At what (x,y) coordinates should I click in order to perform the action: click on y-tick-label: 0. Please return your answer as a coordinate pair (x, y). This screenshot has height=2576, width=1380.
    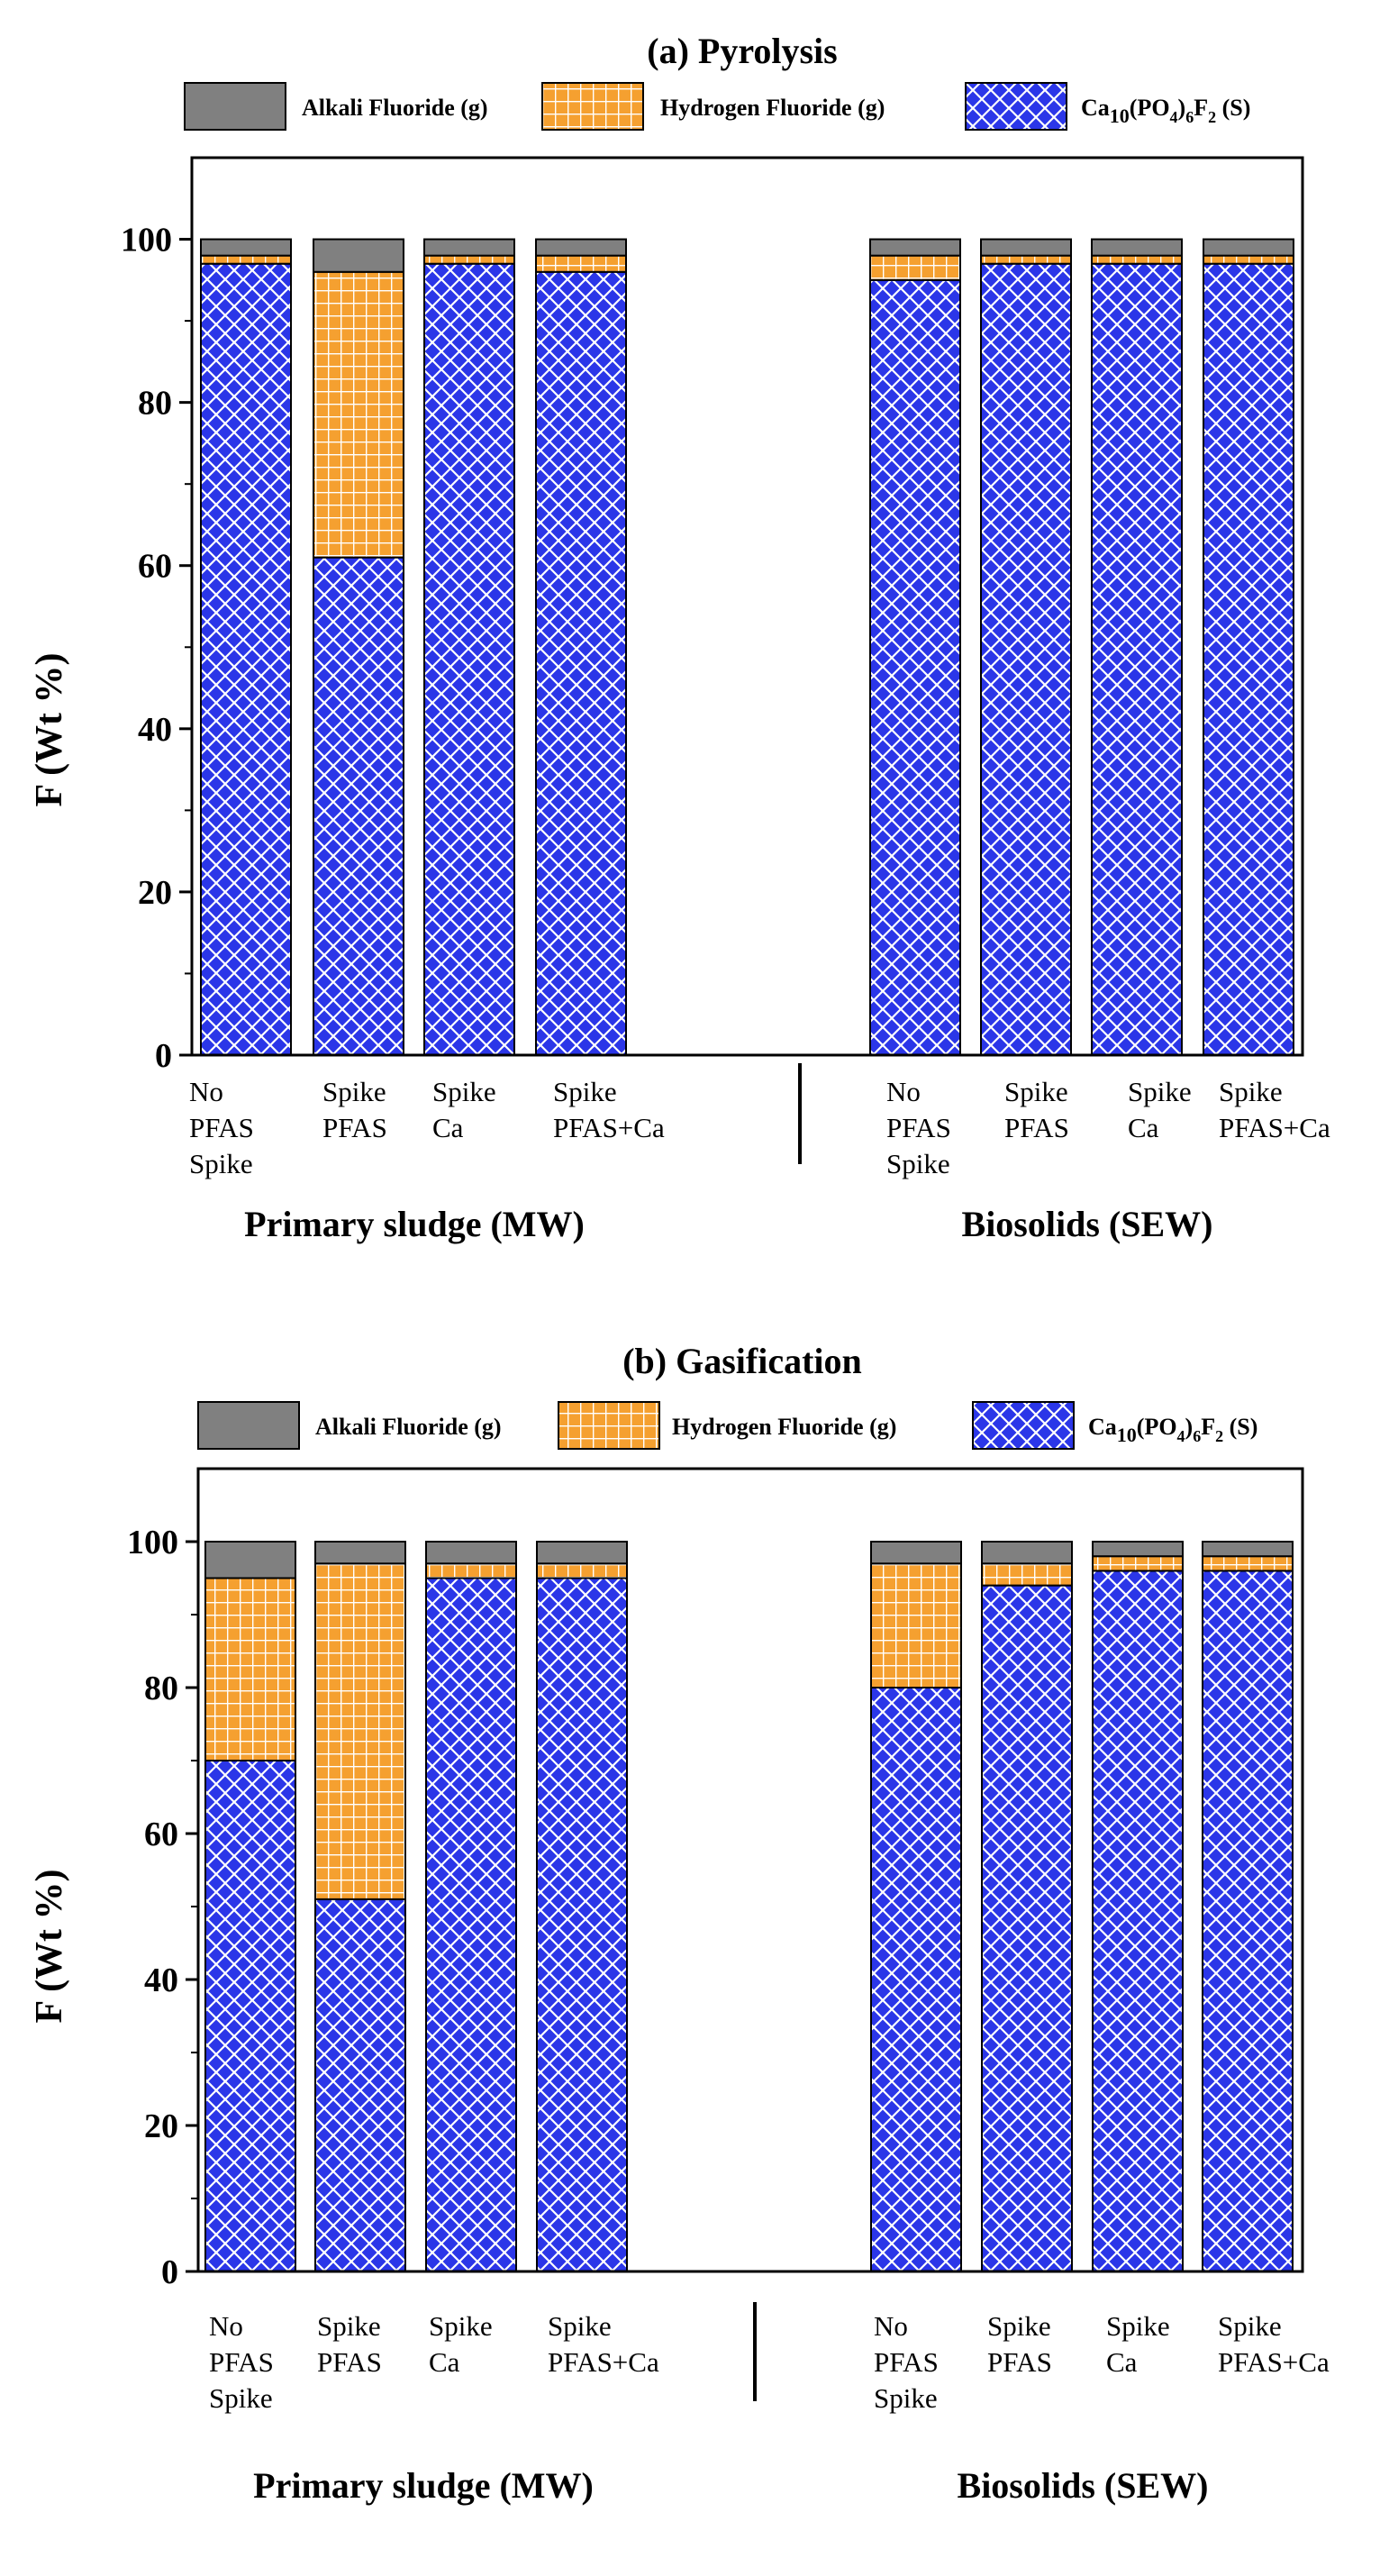
    Looking at the image, I should click on (163, 1056).